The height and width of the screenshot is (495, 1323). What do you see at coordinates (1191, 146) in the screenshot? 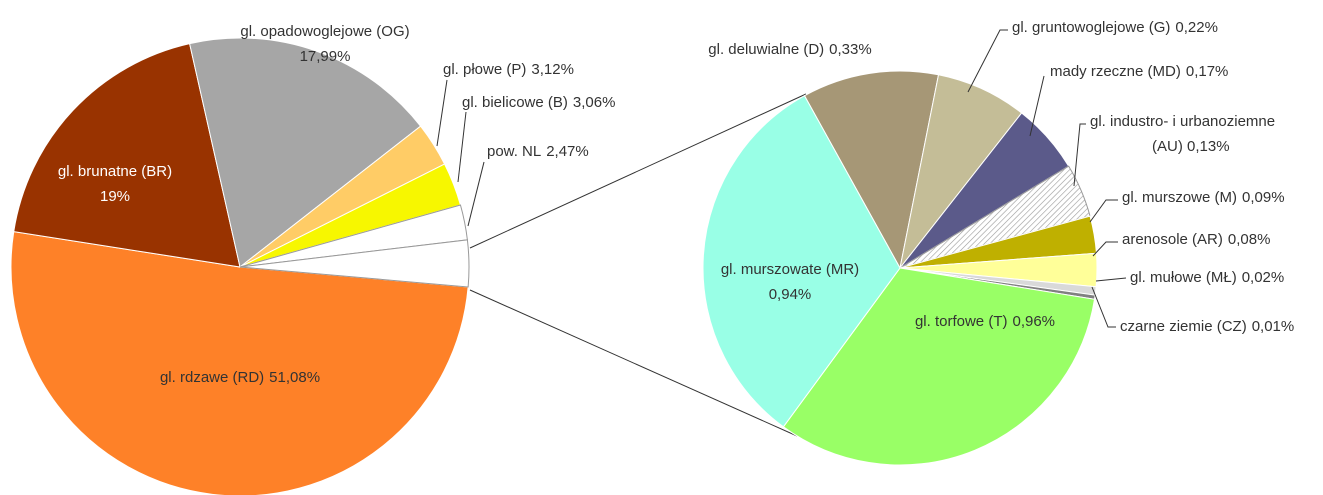
I see `value-label: (AU) 0,13%` at bounding box center [1191, 146].